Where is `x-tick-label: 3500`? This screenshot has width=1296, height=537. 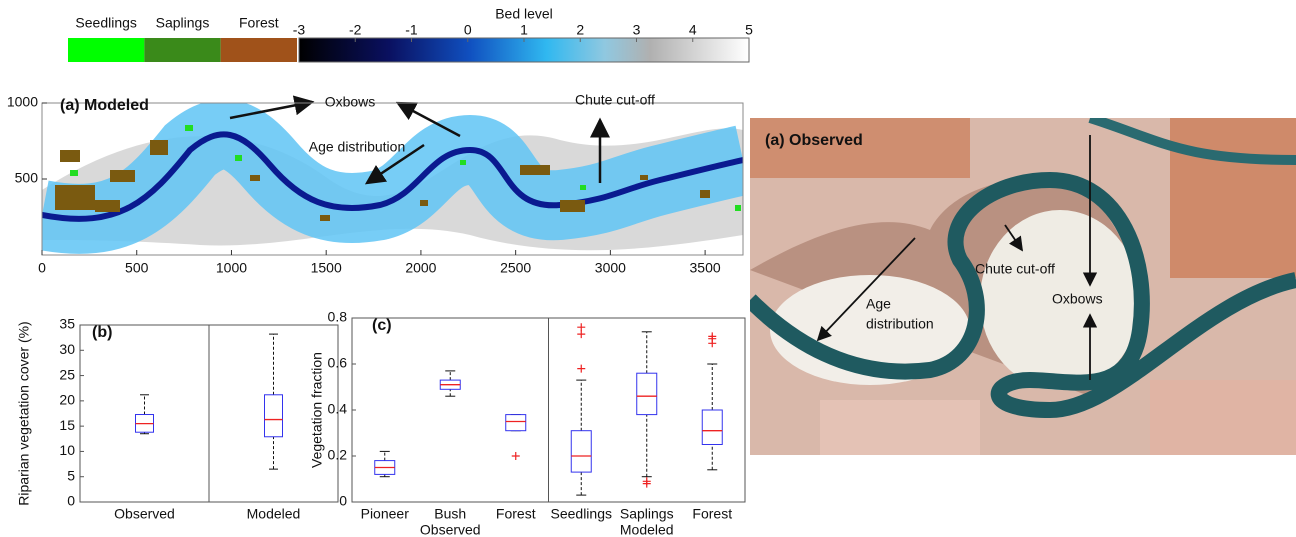 x-tick-label: 3500 is located at coordinates (705, 268).